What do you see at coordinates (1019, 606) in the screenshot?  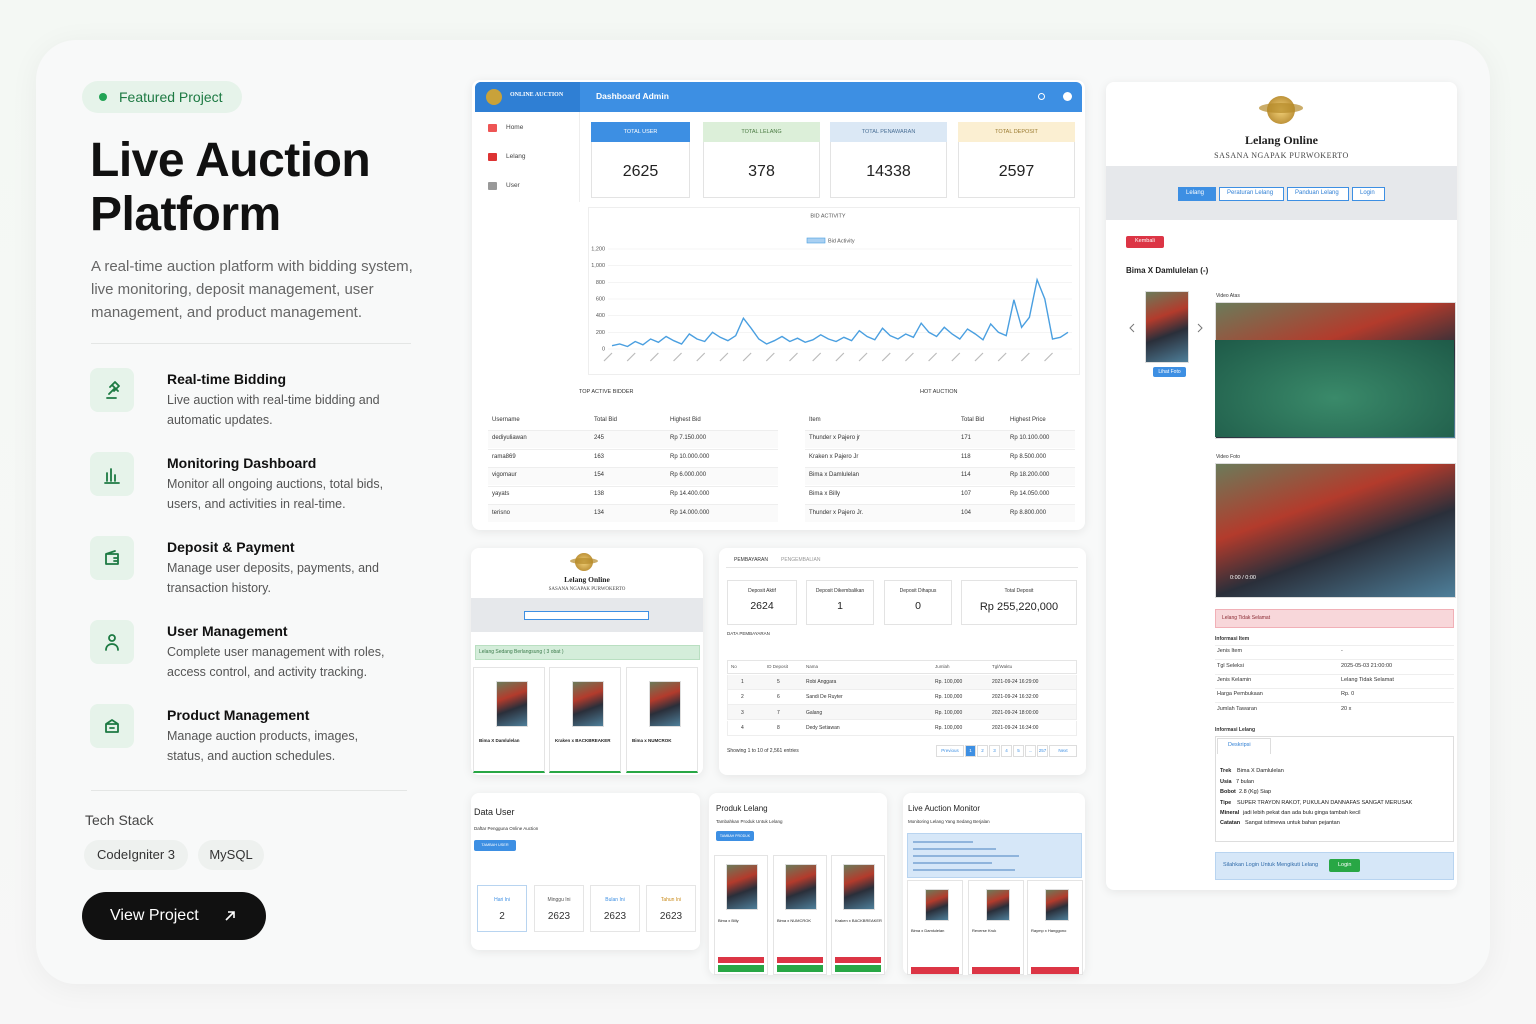 I see `stat-value: Rp 255,220,000` at bounding box center [1019, 606].